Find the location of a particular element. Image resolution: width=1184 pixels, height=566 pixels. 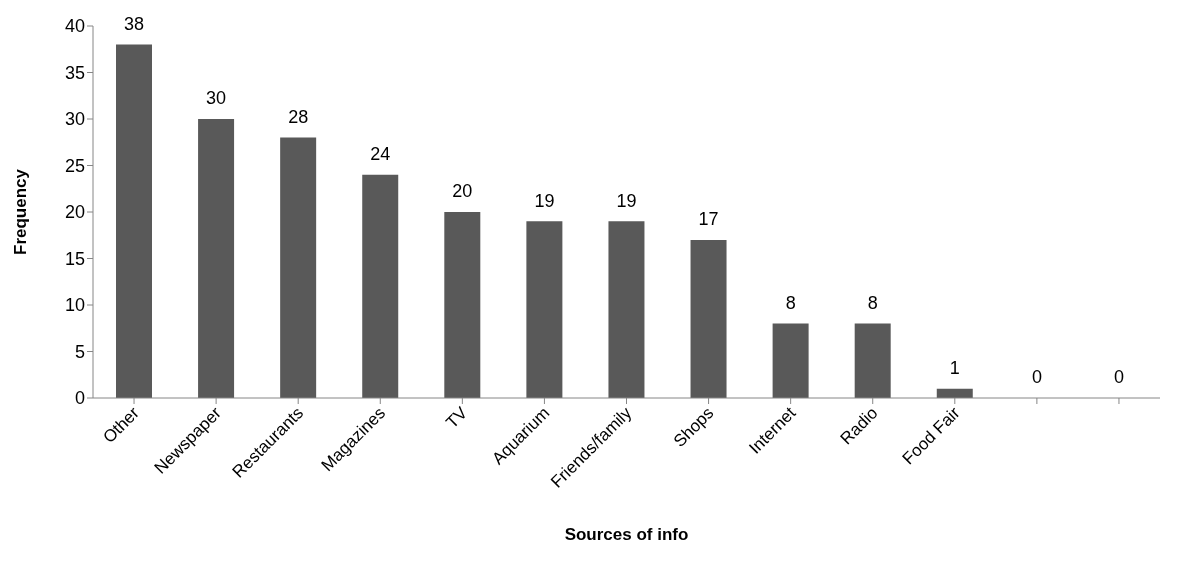

y-tick-label: 40 is located at coordinates (74, 26).